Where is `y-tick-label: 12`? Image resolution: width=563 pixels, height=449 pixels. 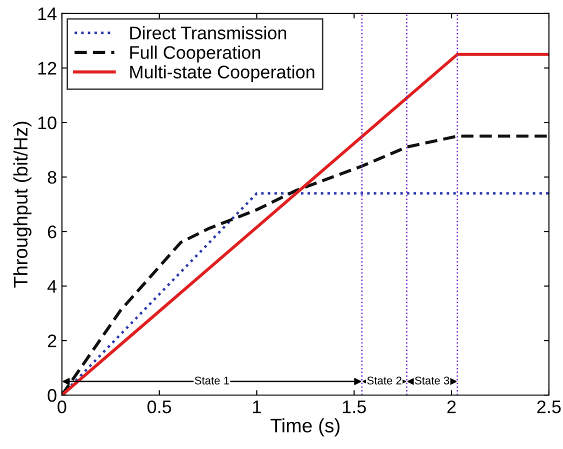 y-tick-label: 12 is located at coordinates (47, 68).